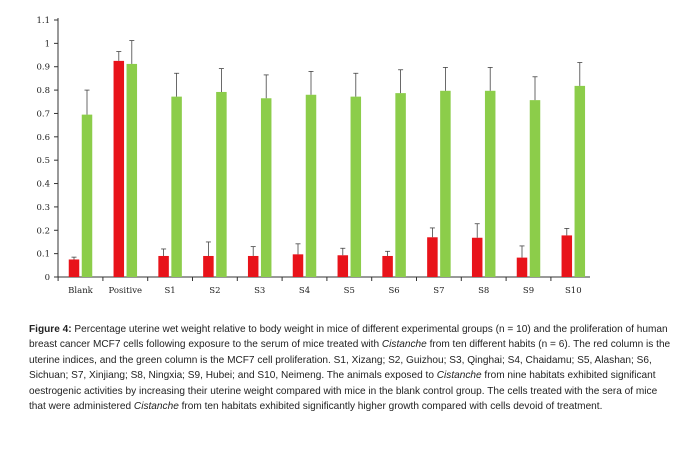 This screenshot has width=692, height=454. I want to click on y-tick-label: 0.4, so click(43, 185).